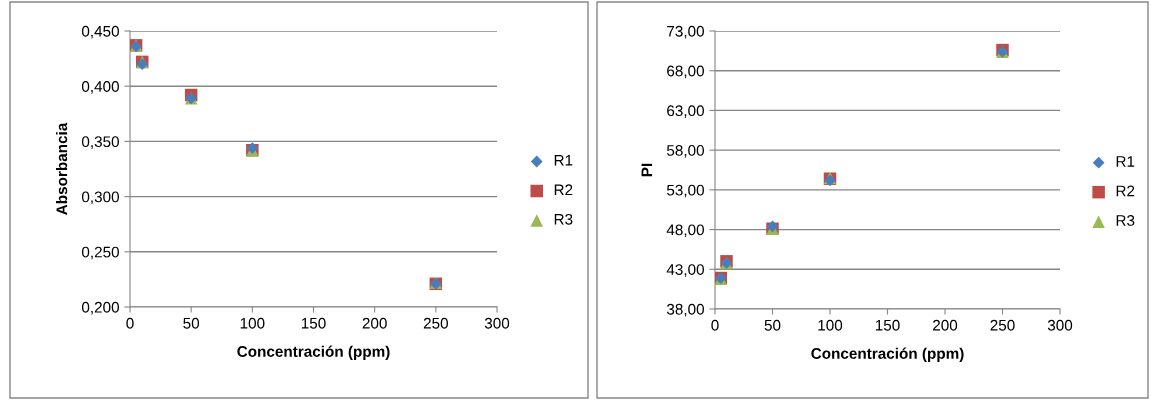 This screenshot has height=401, width=1151. What do you see at coordinates (685, 111) in the screenshot?
I see `y-tick-label: 63,00` at bounding box center [685, 111].